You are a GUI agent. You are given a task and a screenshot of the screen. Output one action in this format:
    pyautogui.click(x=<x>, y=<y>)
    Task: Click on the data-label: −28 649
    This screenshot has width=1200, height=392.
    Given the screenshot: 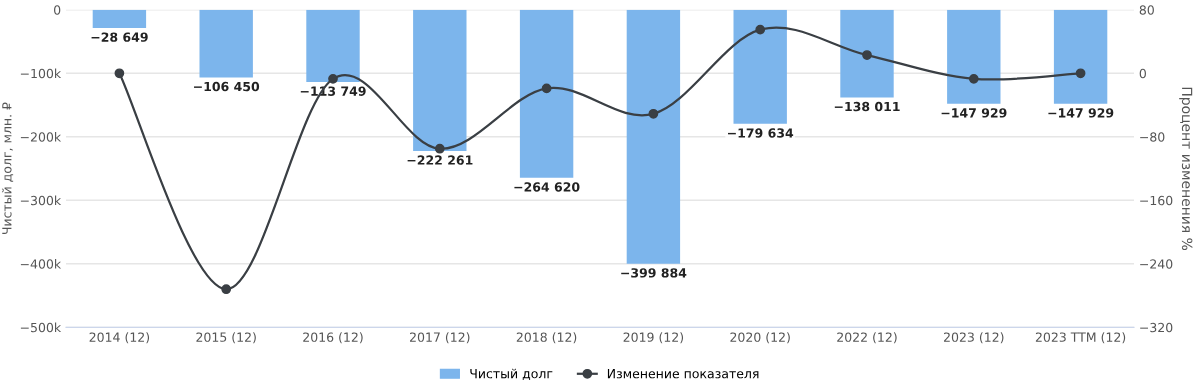 What is the action you would take?
    pyautogui.click(x=119, y=37)
    